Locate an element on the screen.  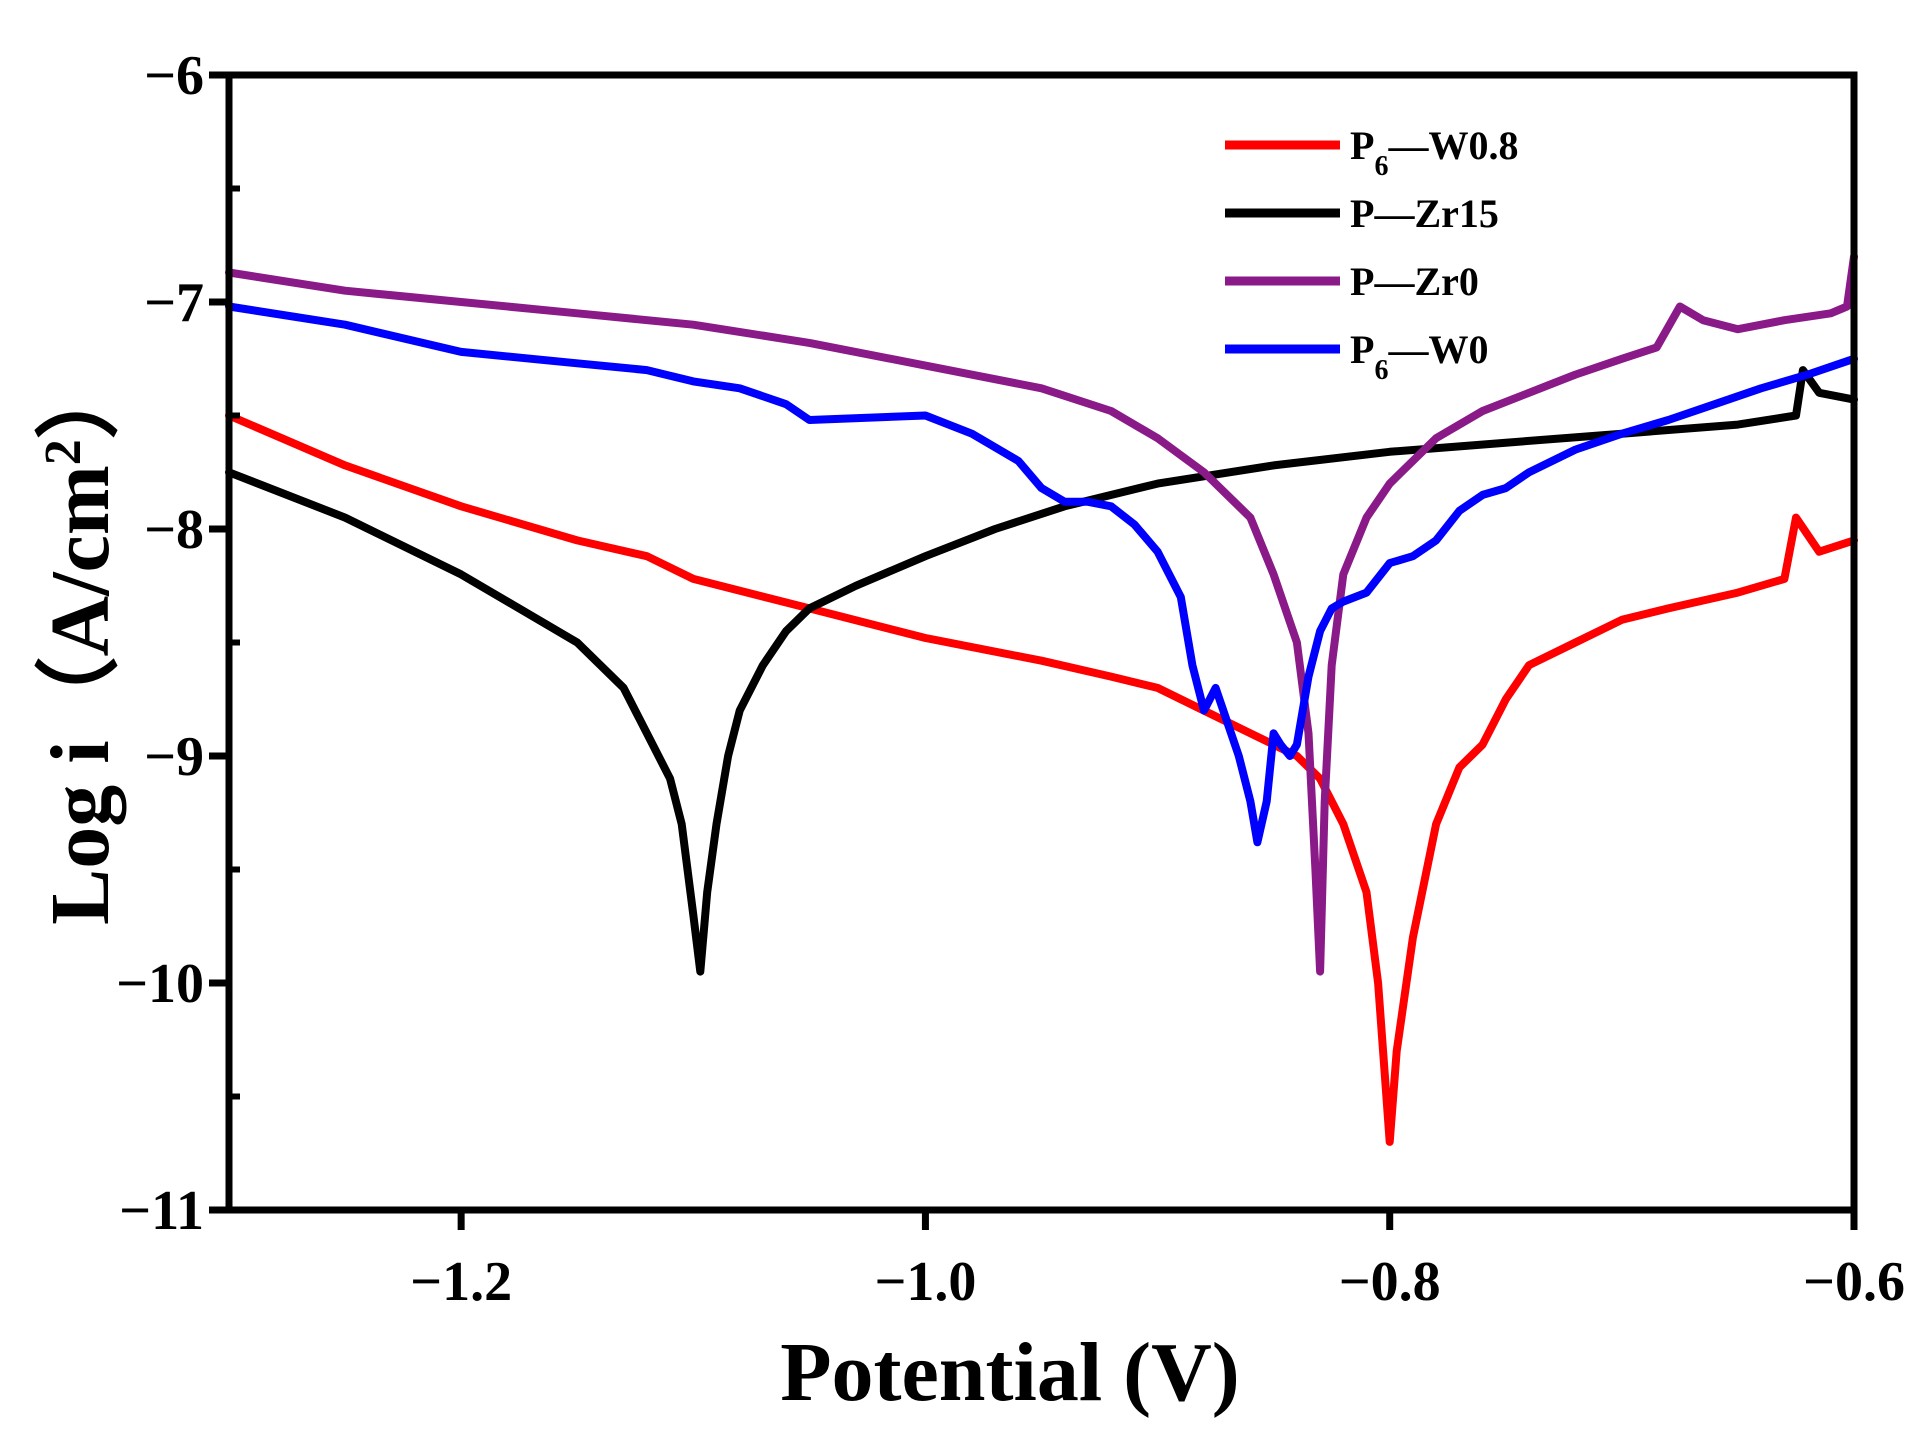
legend-label-2: P—Zr0 is located at coordinates (1414, 281).